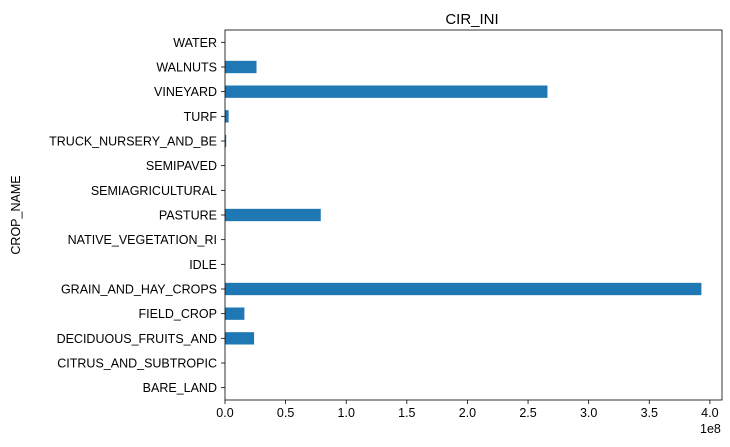 Image resolution: width=730 pixels, height=447 pixels. What do you see at coordinates (710, 429) in the screenshot?
I see `x-axis-scale-label: 1e8` at bounding box center [710, 429].